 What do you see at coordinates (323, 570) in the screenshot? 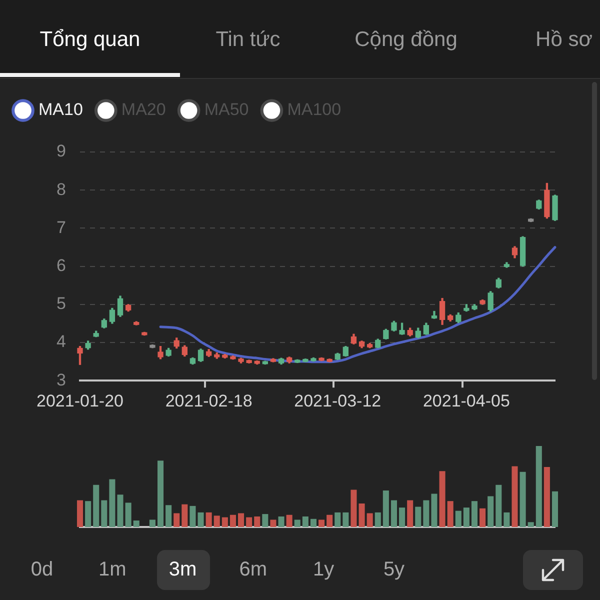
I see `text: 1y` at bounding box center [323, 570].